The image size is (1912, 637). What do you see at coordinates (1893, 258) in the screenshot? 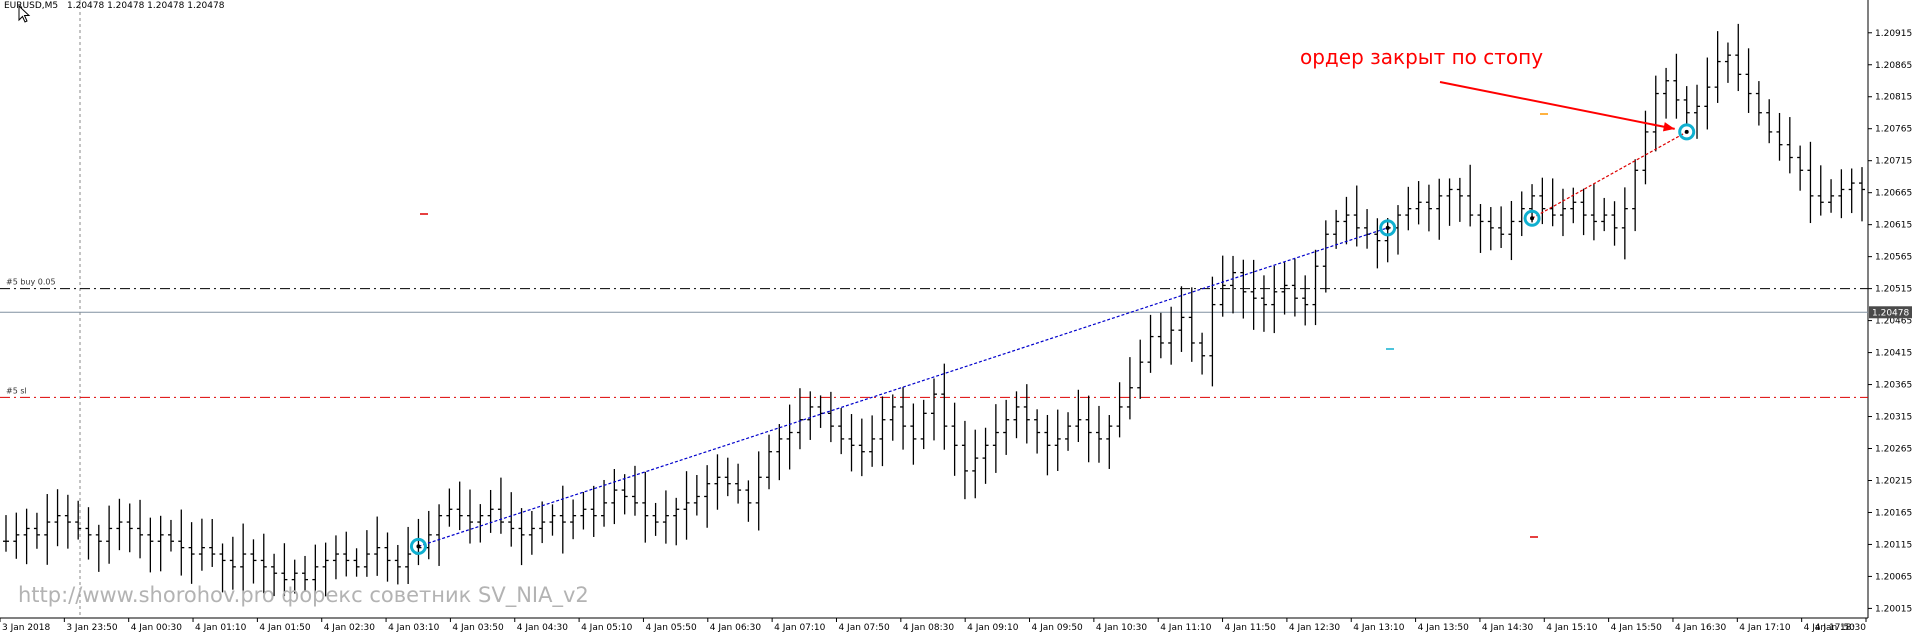
I see `y-tick-label: 1.20565` at bounding box center [1893, 258].